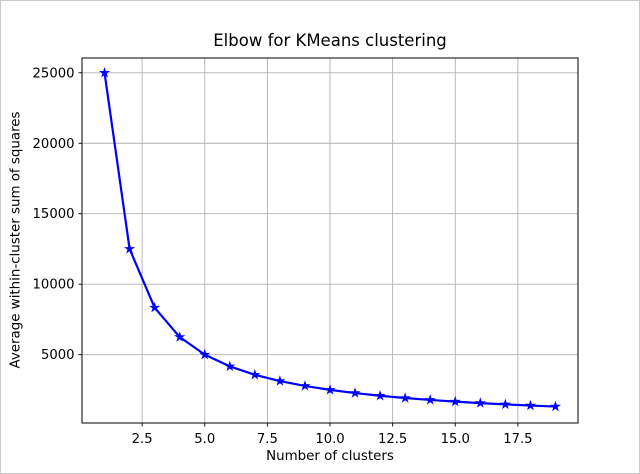 The height and width of the screenshot is (474, 640). Describe the element at coordinates (58, 355) in the screenshot. I see `y-tick-label: 5000` at that location.